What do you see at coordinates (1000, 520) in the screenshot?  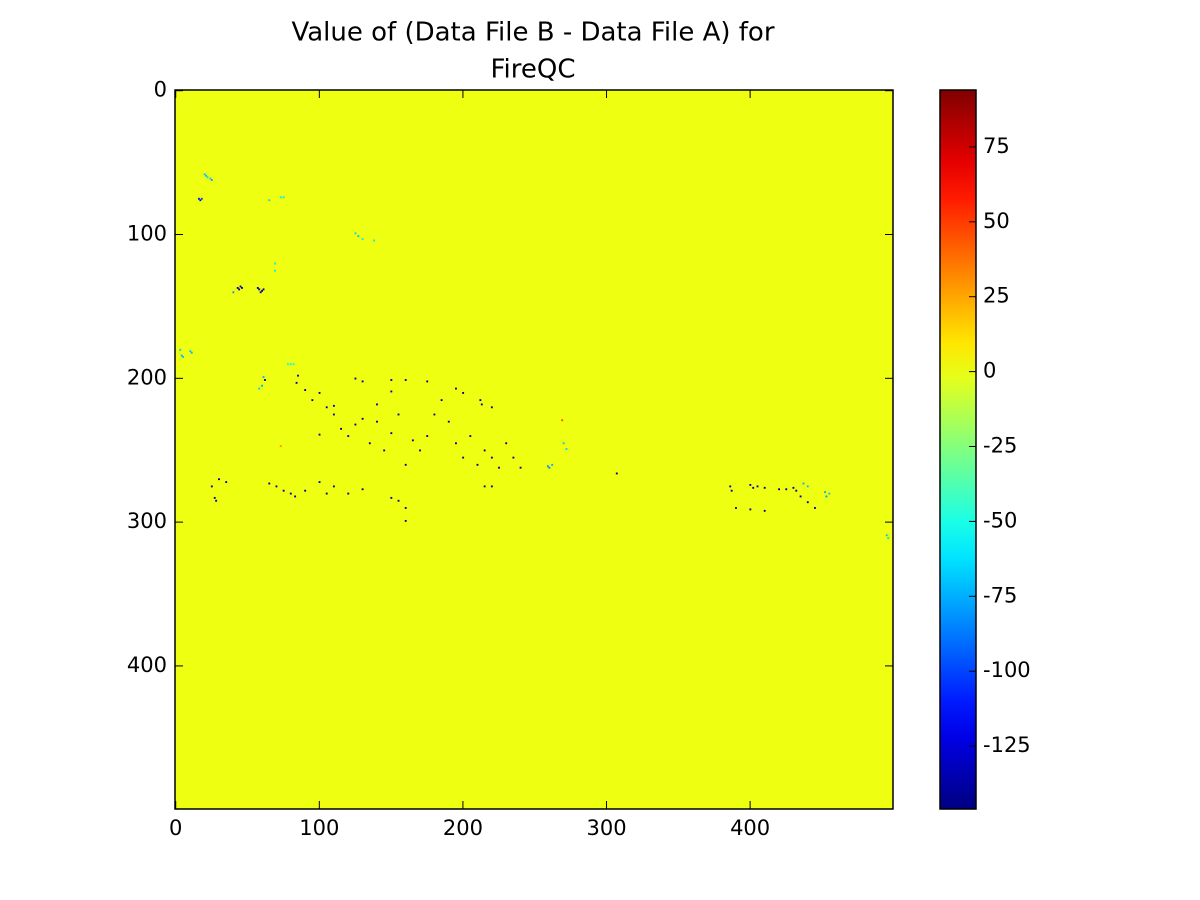 I see `colorbar-tick-label: -50` at bounding box center [1000, 520].